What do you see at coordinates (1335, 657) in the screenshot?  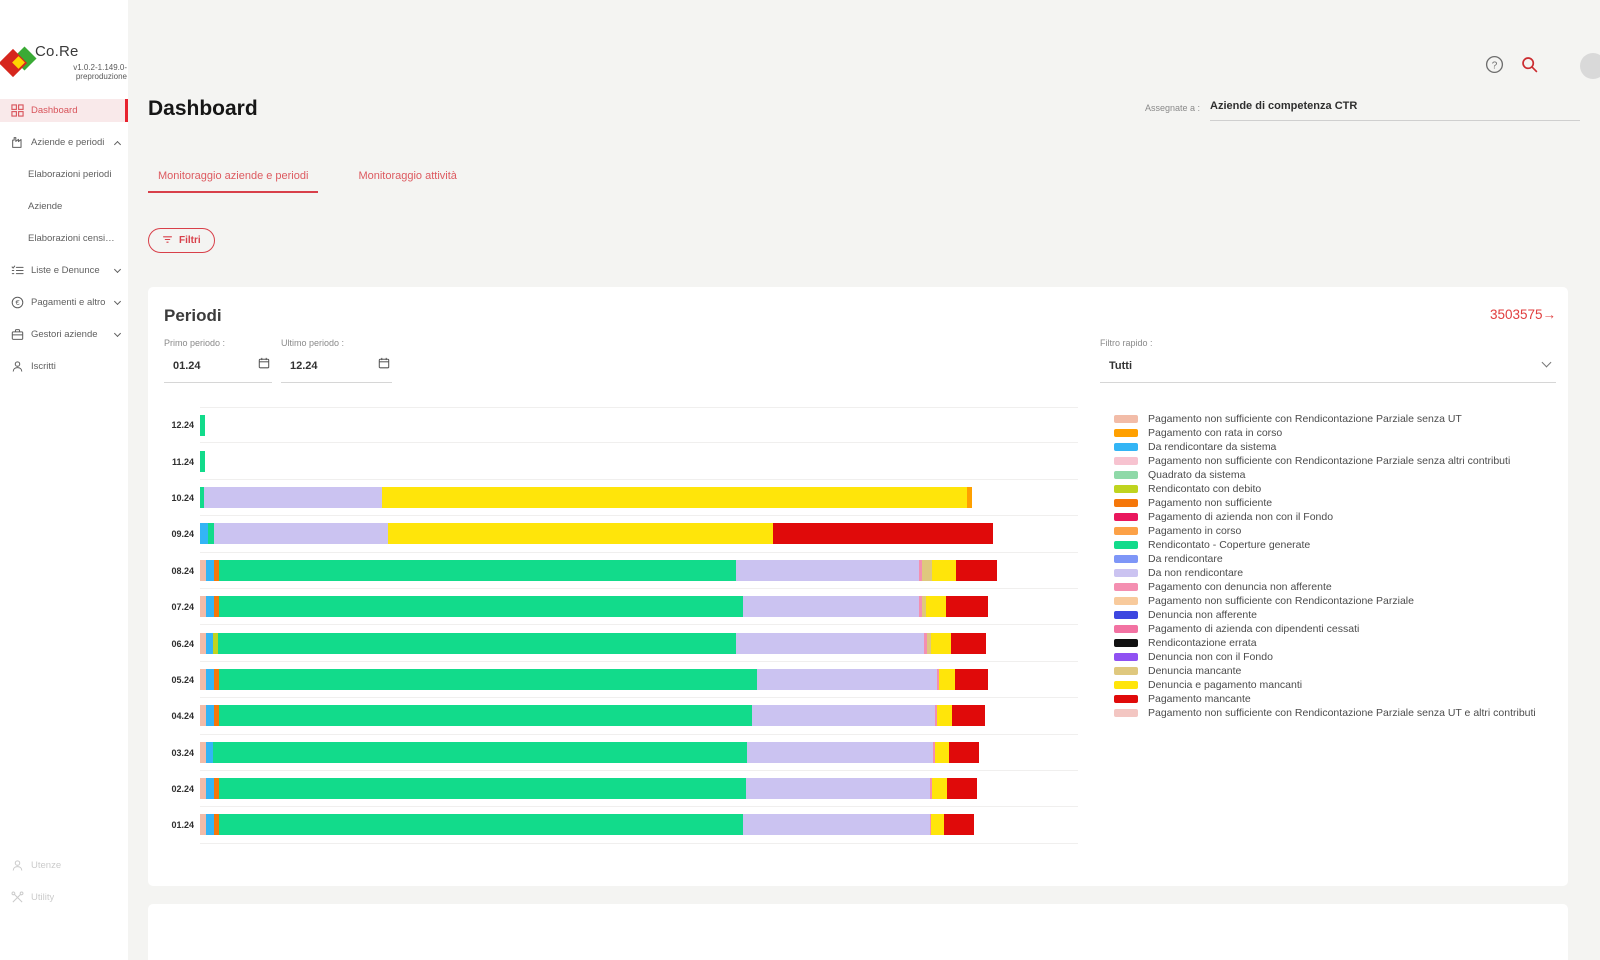 I see `legend-item-denuncia_non_fondo: Denuncia non con il Fondo` at bounding box center [1335, 657].